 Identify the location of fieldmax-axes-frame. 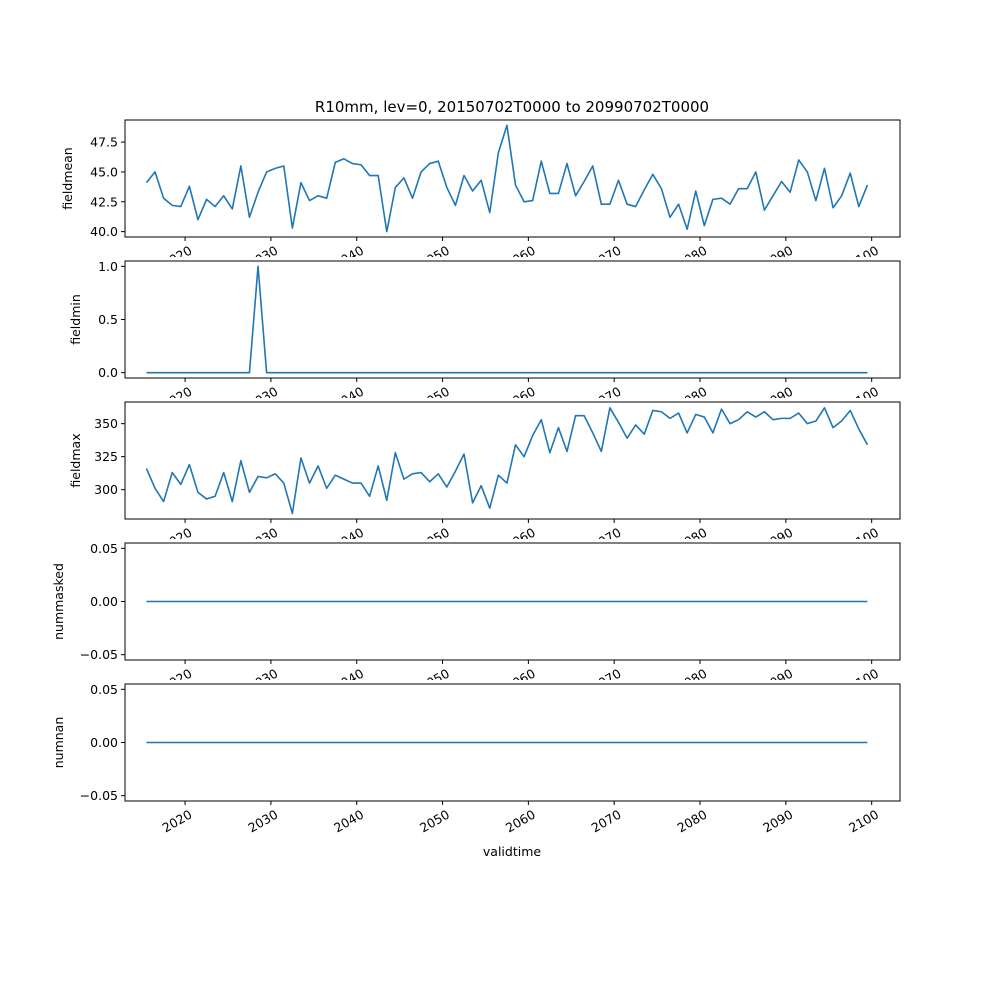
(512, 460).